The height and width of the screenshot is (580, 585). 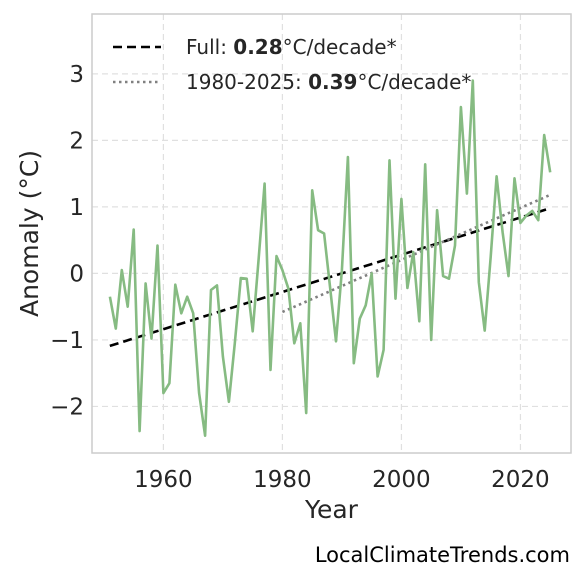 I want to click on y-tick-label: −1, so click(x=67, y=341).